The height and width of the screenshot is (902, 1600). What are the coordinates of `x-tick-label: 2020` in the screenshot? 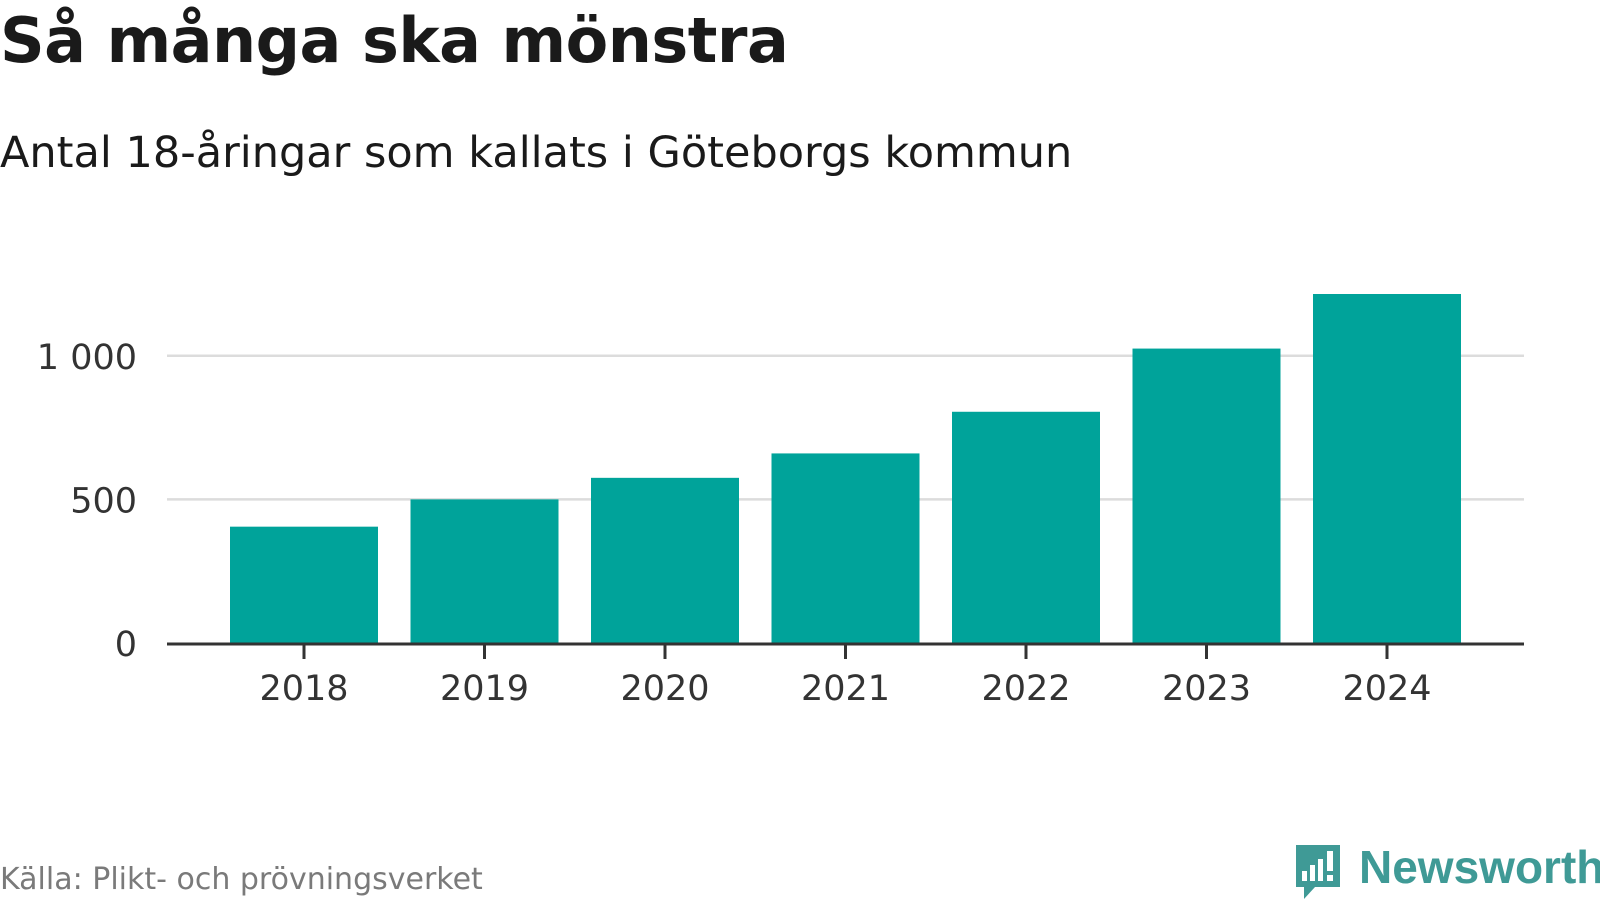 It's located at (664, 689).